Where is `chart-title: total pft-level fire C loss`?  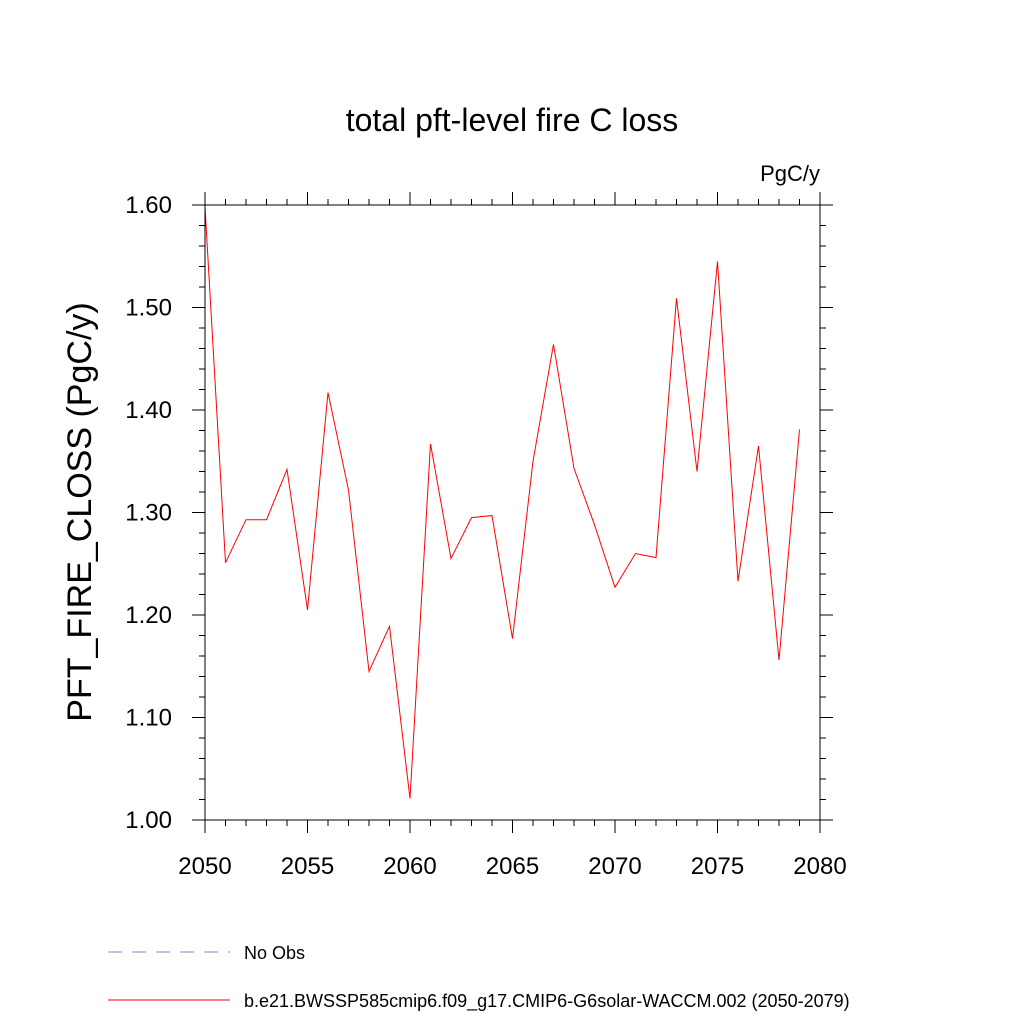
chart-title: total pft-level fire C loss is located at coordinates (512, 120).